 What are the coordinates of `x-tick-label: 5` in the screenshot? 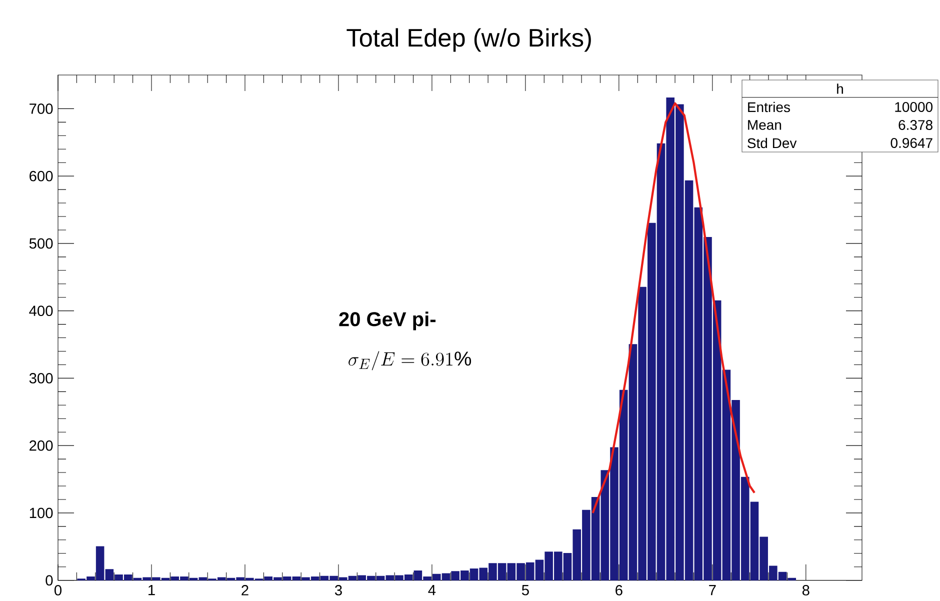 It's located at (525, 590).